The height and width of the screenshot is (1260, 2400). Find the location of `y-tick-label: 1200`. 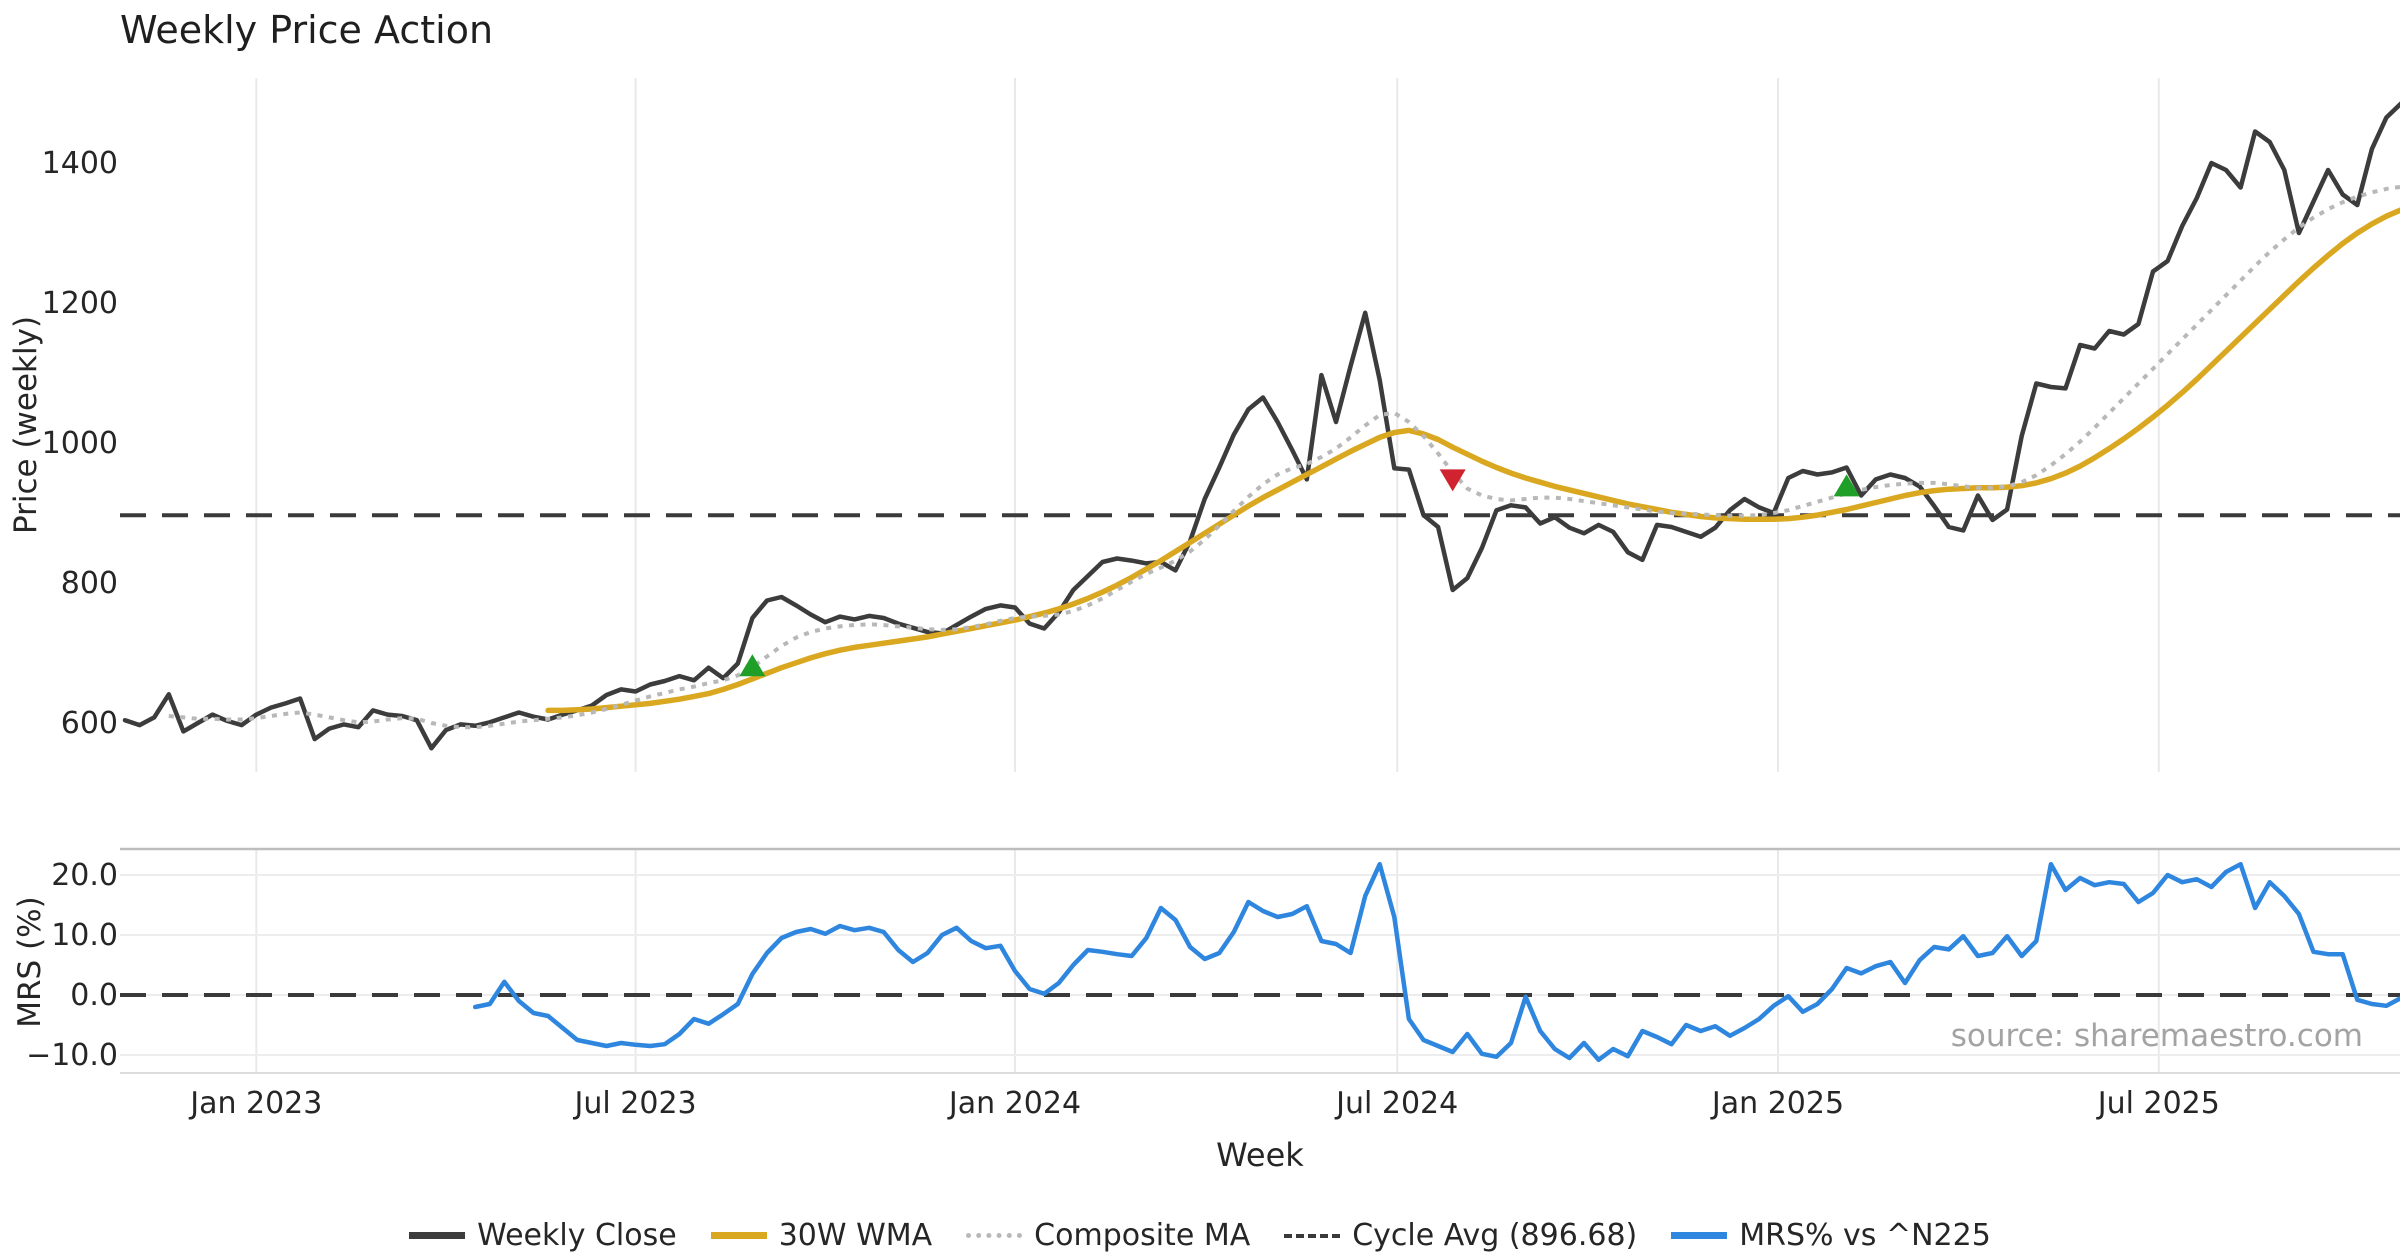

y-tick-label: 1200 is located at coordinates (80, 303).